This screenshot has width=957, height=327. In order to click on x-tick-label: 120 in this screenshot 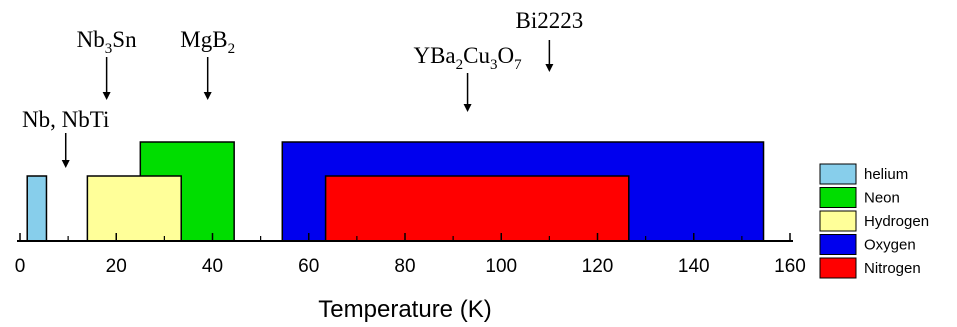, I will do `click(598, 266)`.